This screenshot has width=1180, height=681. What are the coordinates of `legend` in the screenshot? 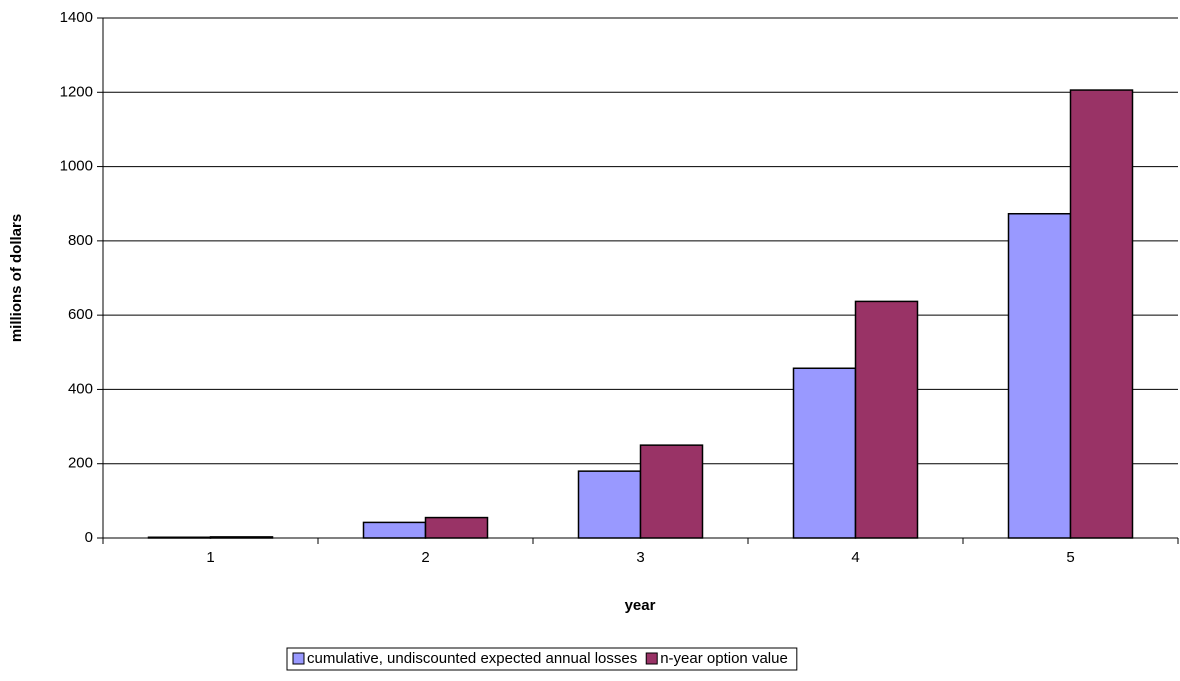 It's located at (542, 659).